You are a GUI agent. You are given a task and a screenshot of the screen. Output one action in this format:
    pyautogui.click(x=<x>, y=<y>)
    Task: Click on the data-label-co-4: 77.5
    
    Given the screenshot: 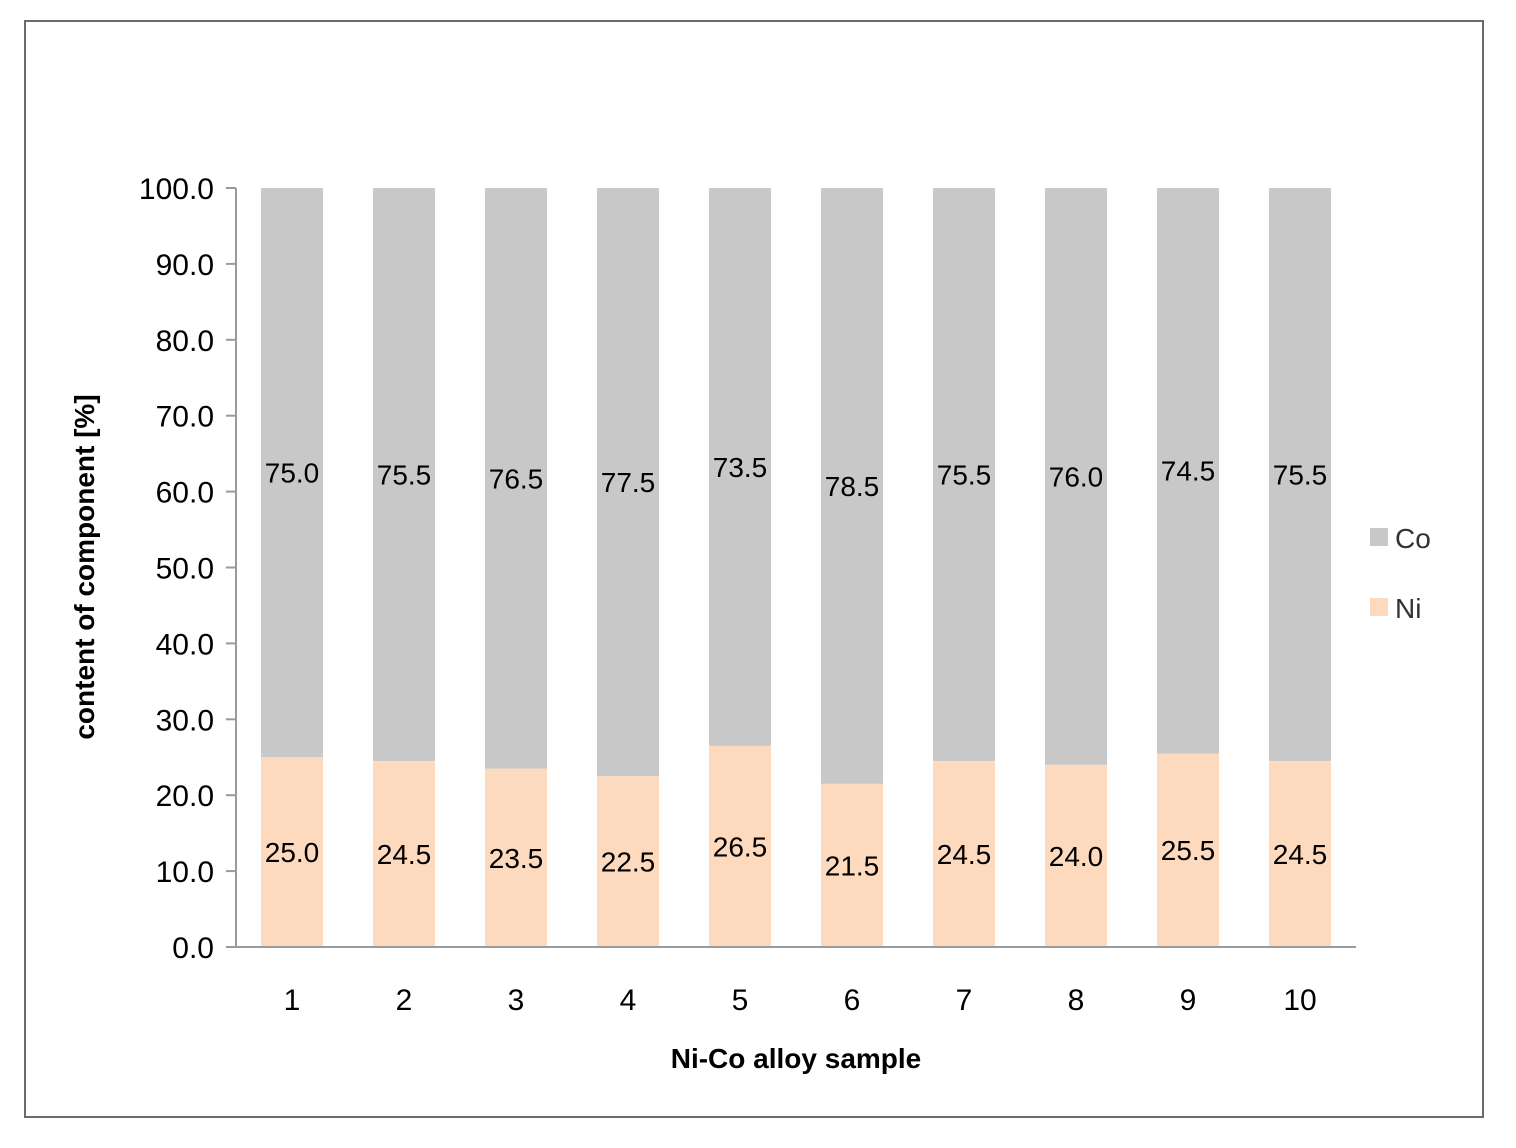 What is the action you would take?
    pyautogui.click(x=628, y=482)
    